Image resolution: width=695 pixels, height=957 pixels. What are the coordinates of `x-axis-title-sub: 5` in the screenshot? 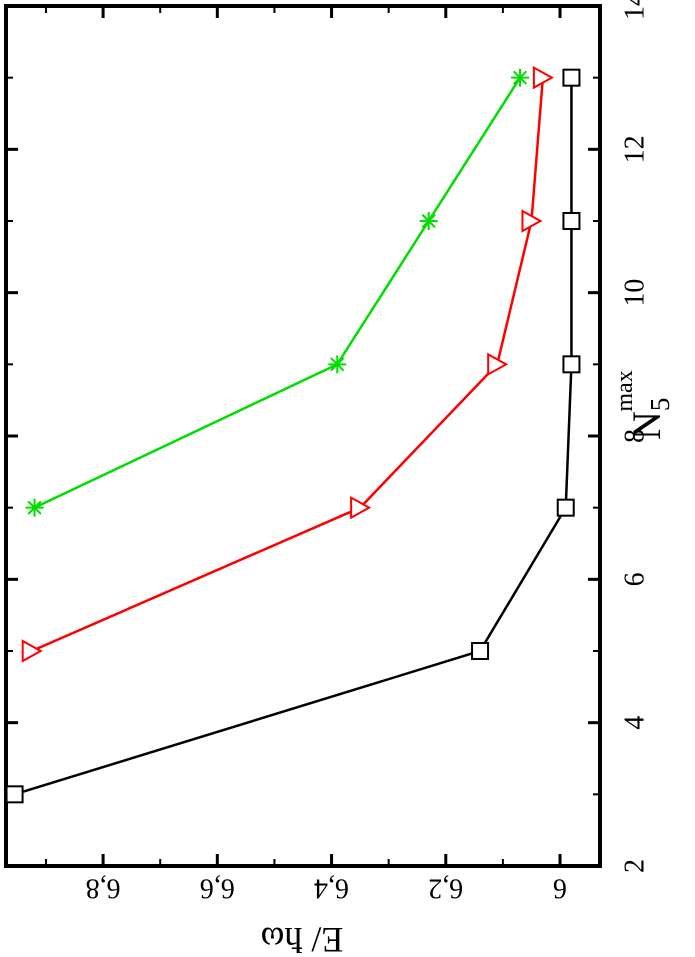 It's located at (660, 405).